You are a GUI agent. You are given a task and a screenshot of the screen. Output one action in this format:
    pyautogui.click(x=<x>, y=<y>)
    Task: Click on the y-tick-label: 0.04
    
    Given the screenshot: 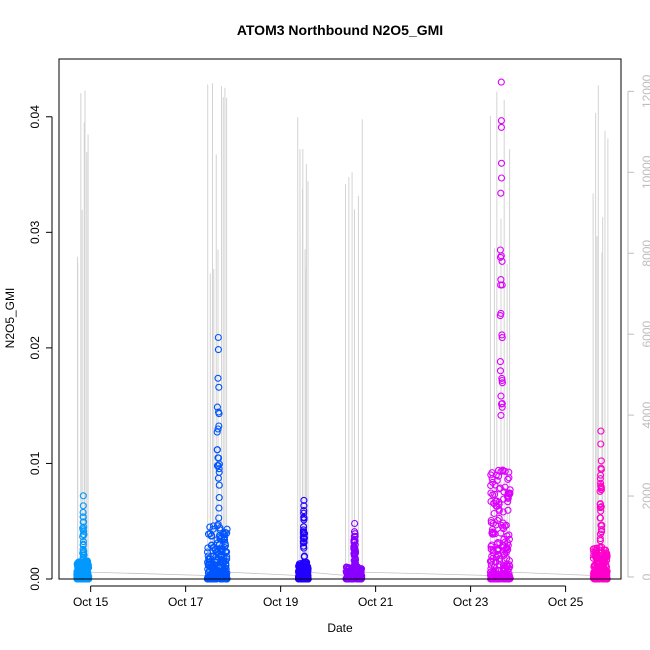 What is the action you would take?
    pyautogui.click(x=35, y=117)
    